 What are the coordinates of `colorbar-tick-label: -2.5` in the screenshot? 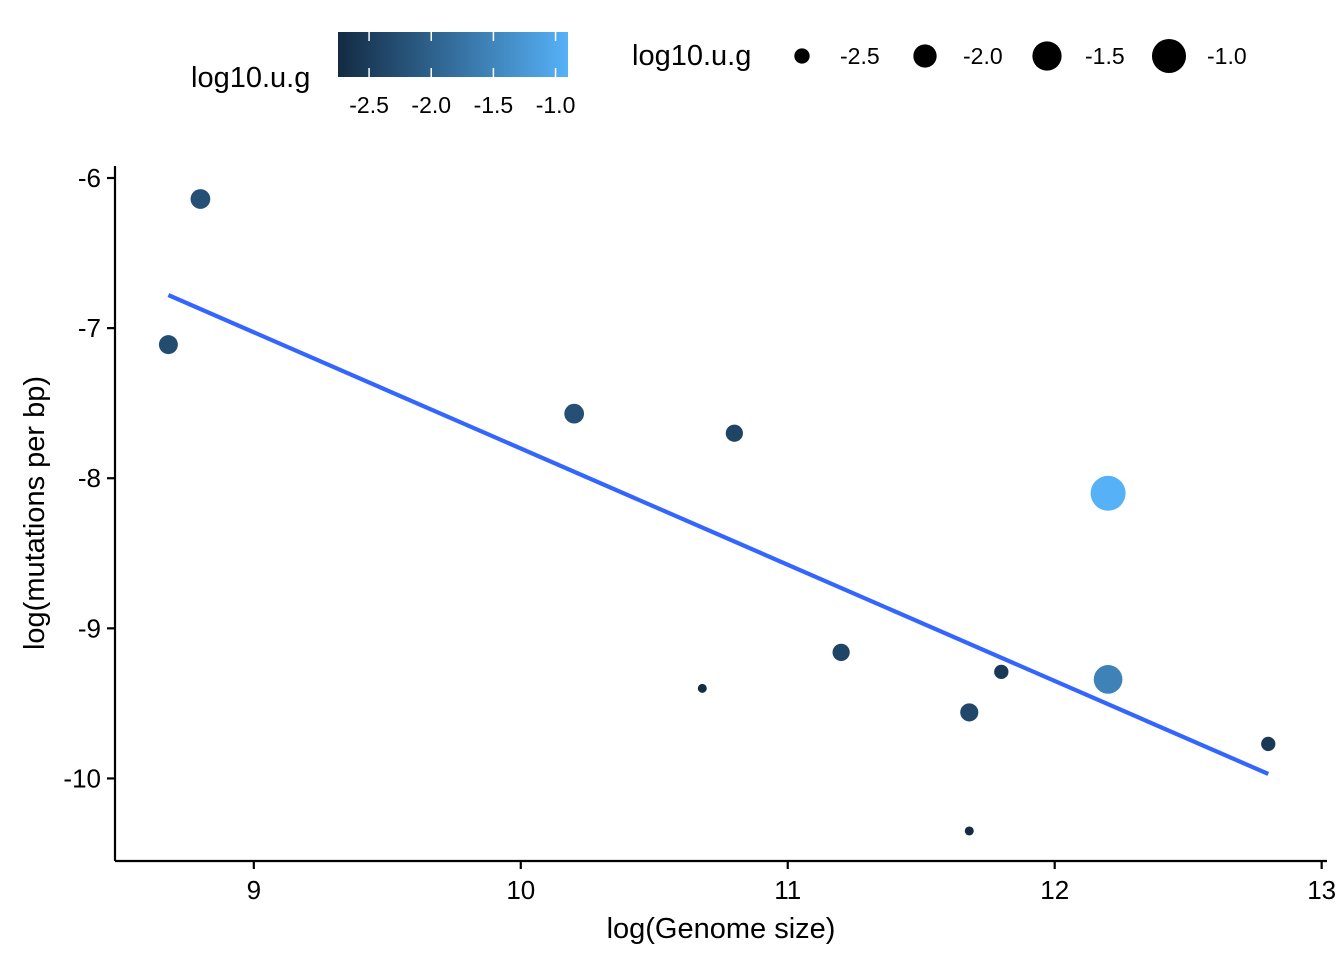 It's located at (369, 105).